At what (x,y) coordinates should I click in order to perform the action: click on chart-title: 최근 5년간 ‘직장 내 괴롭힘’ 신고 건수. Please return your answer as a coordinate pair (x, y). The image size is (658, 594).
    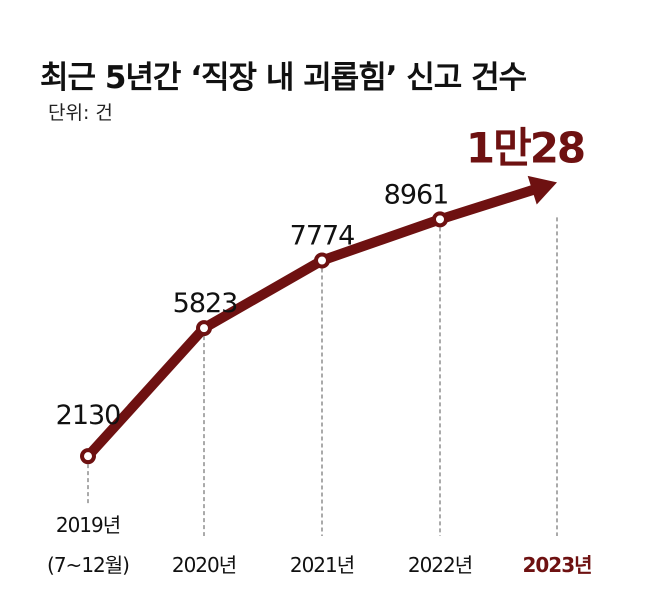
    Looking at the image, I should click on (283, 78).